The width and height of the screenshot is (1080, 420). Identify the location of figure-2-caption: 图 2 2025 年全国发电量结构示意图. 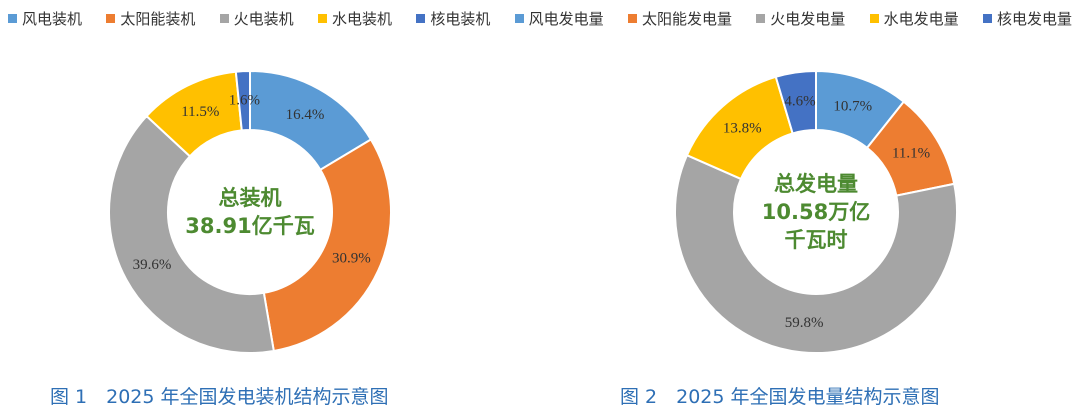
(780, 397).